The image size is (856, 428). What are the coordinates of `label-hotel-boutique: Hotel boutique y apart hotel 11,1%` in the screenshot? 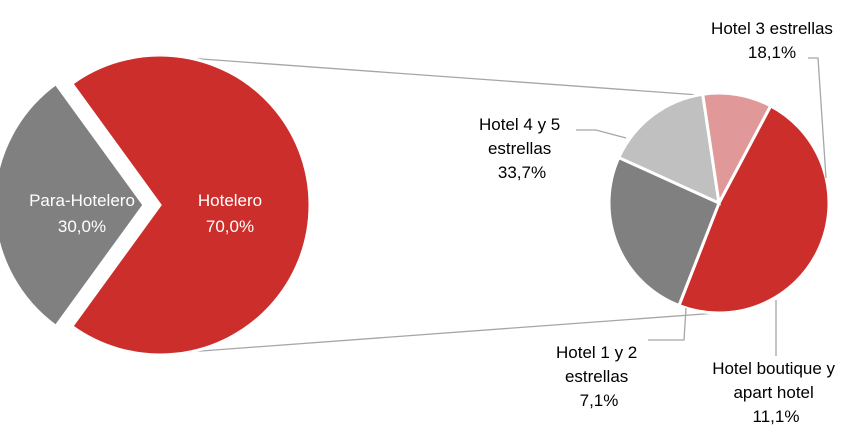 It's located at (776, 392).